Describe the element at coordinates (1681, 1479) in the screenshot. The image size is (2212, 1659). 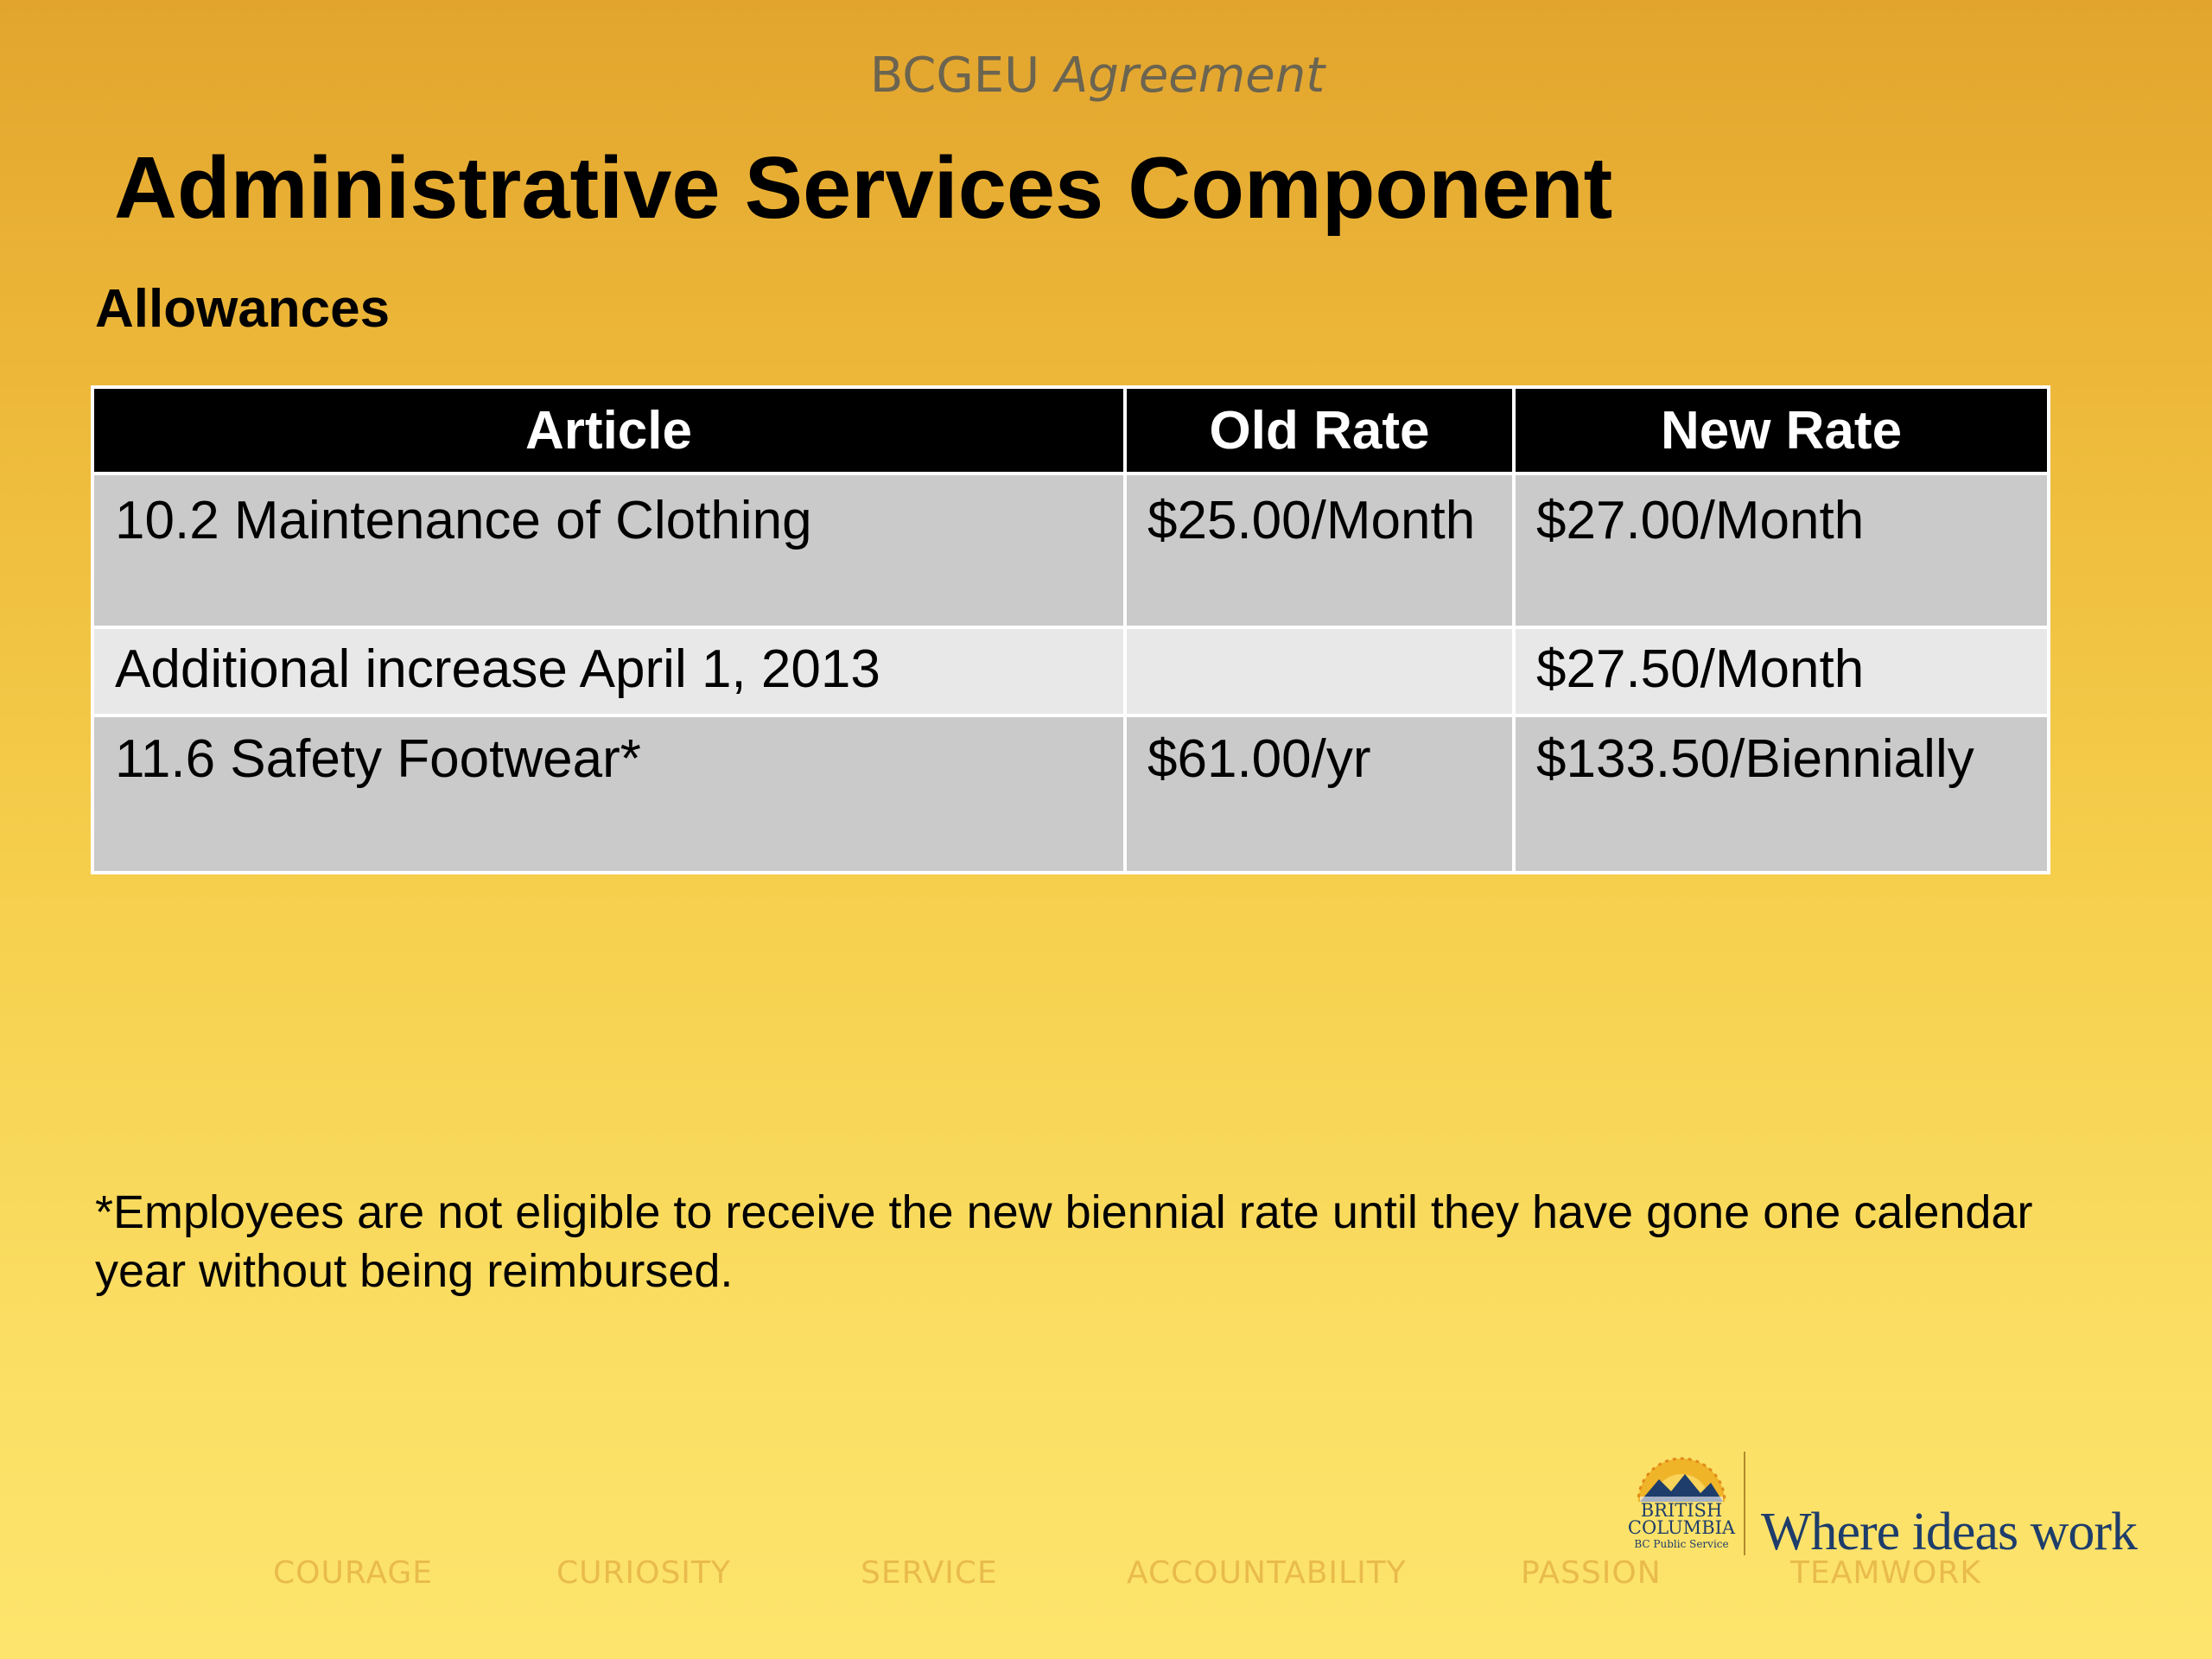
I see `bc-sun-mountains-icon` at that location.